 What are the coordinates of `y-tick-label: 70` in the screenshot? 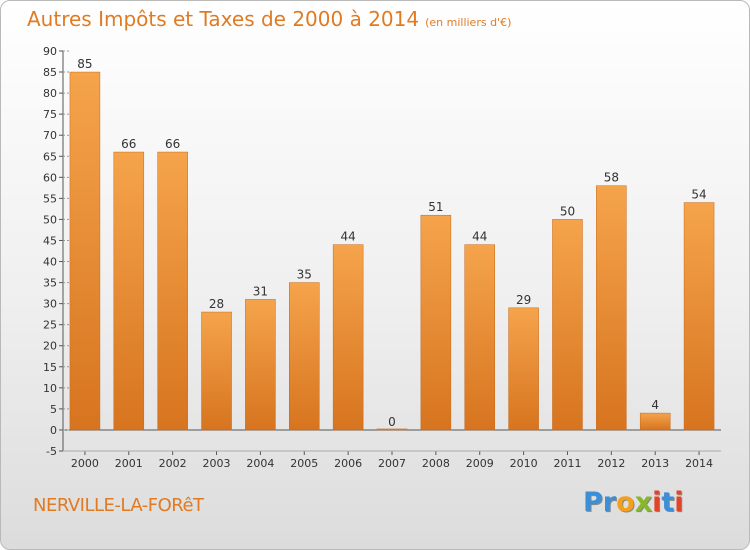 It's located at (50, 135).